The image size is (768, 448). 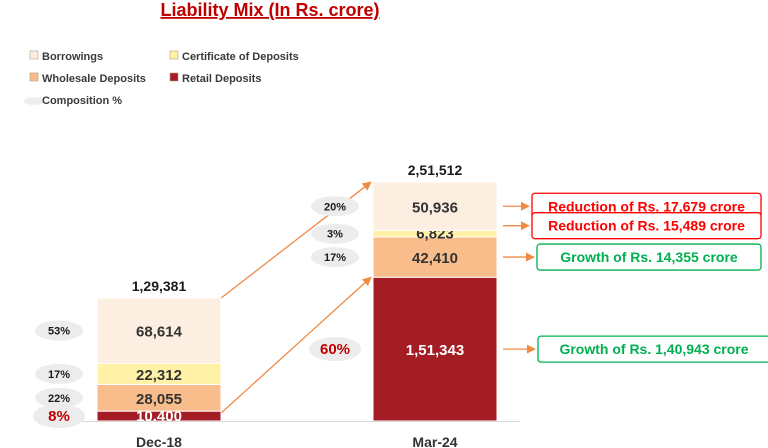 What do you see at coordinates (72, 57) in the screenshot?
I see `legend-label-borrowings: Borrowings` at bounding box center [72, 57].